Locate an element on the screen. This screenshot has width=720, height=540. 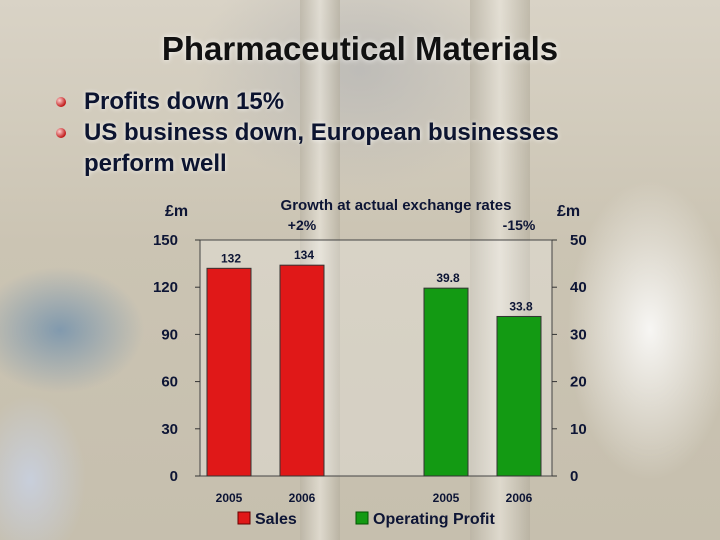
left-axis-tick-label: 90 is located at coordinates (169, 334).